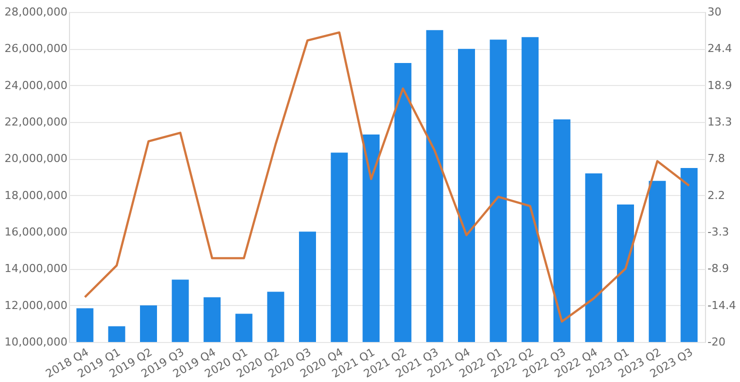 This screenshot has width=740, height=382. I want to click on y-tick-label: 28,000,000, so click(36, 12).